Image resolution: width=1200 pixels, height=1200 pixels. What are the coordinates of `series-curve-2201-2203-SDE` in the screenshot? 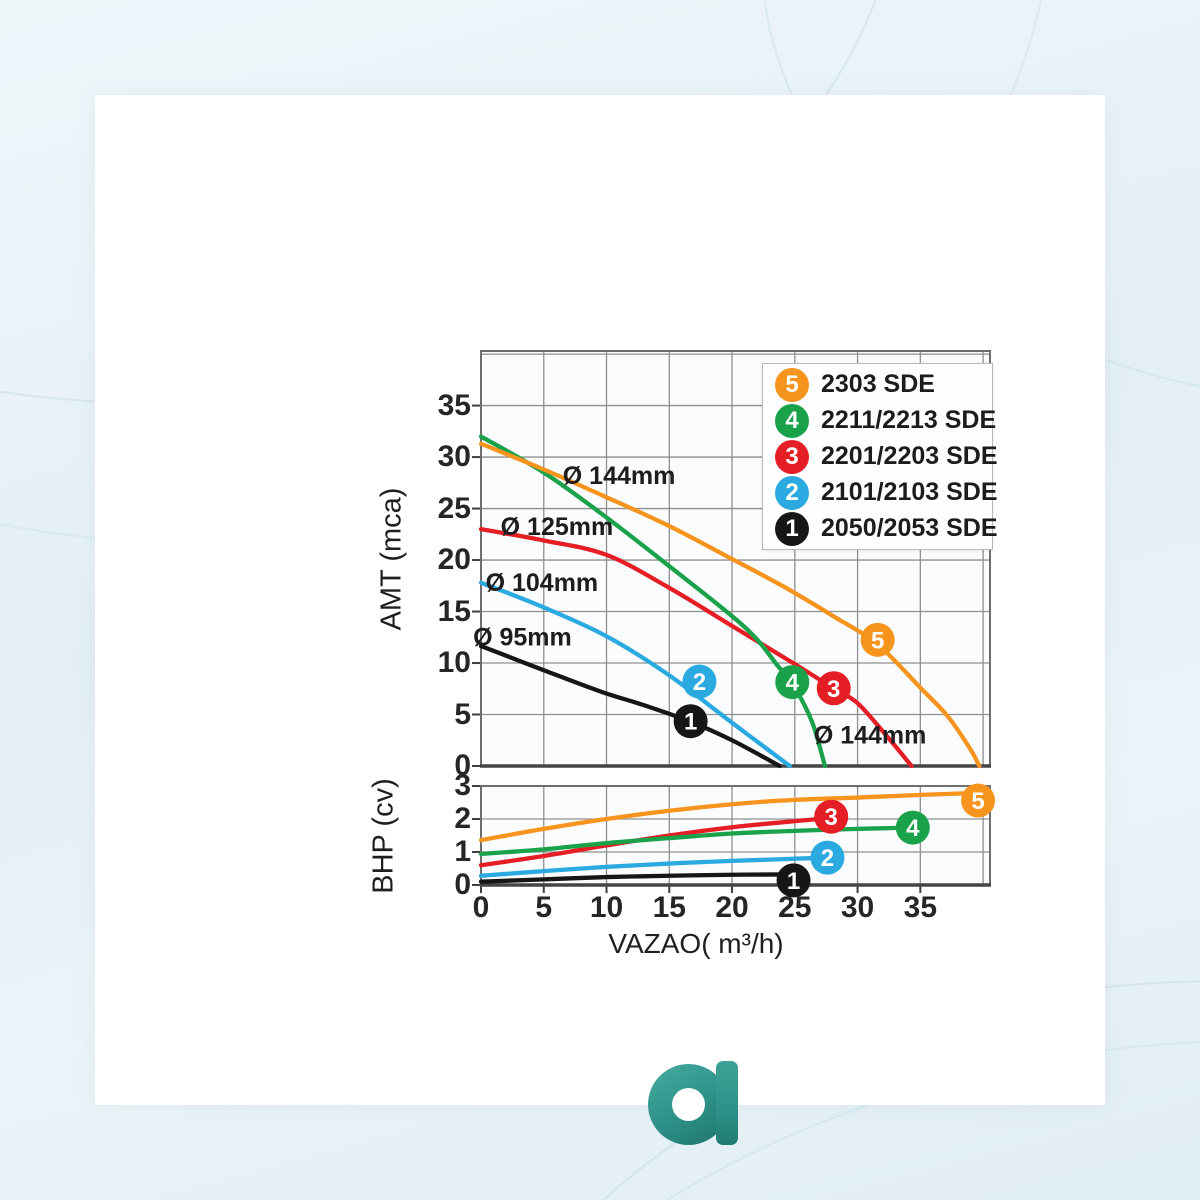 It's located at (653, 842).